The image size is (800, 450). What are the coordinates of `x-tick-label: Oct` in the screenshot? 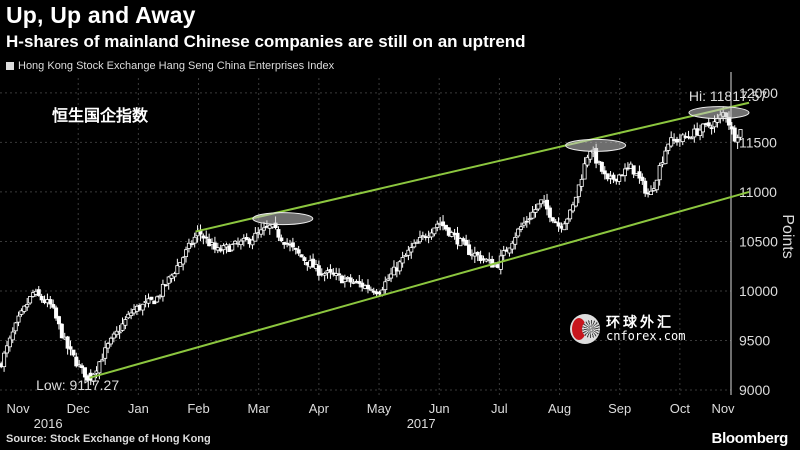 It's located at (680, 408).